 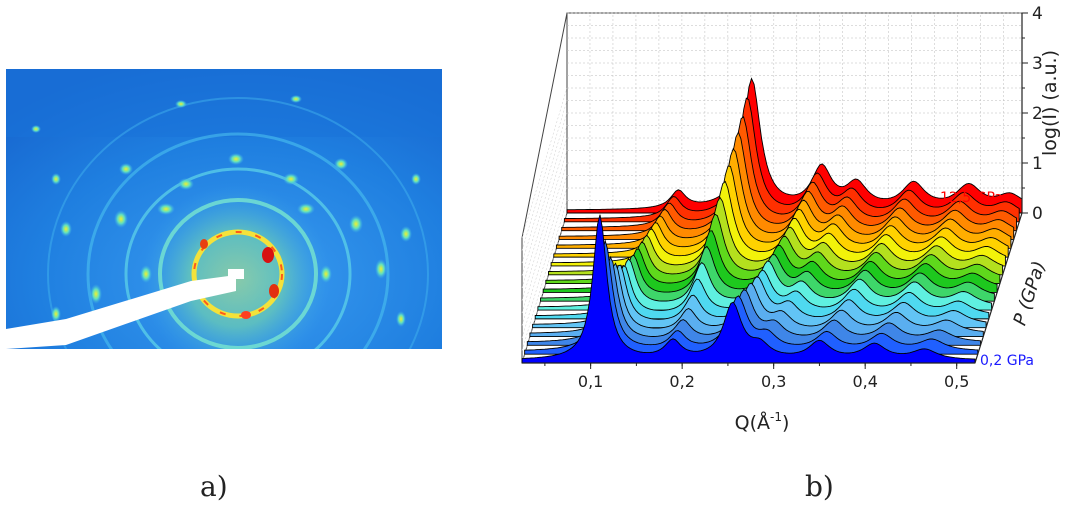 What do you see at coordinates (1030, 293) in the screenshot?
I see `z-axis-label: P (GPa)` at bounding box center [1030, 293].